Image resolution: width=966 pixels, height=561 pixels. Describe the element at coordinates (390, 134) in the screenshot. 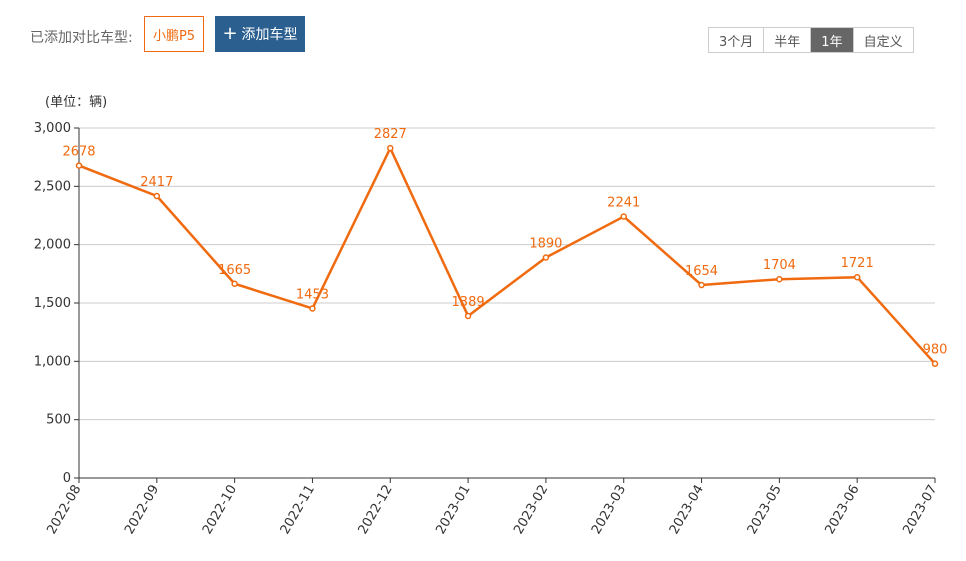

I see `data-label: 2827` at that location.